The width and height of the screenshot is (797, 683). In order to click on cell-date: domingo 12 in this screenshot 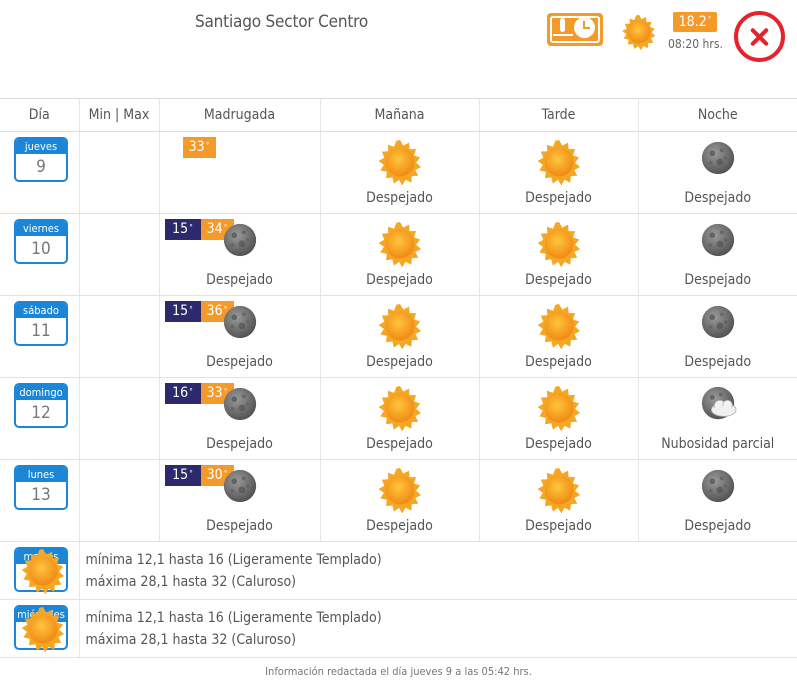, I will do `click(40, 418)`.